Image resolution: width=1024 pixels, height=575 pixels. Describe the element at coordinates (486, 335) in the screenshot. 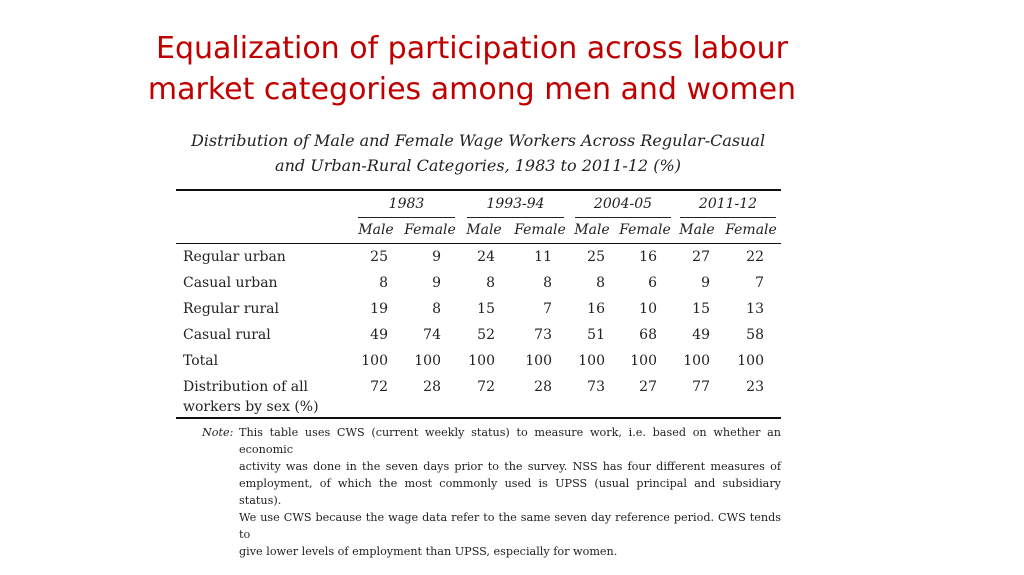

I see `table-cell: 52` at that location.